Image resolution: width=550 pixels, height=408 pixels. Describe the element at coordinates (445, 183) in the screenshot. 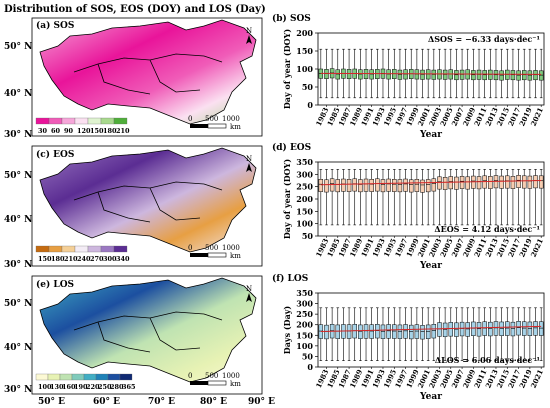

I see `box-2004` at that location.